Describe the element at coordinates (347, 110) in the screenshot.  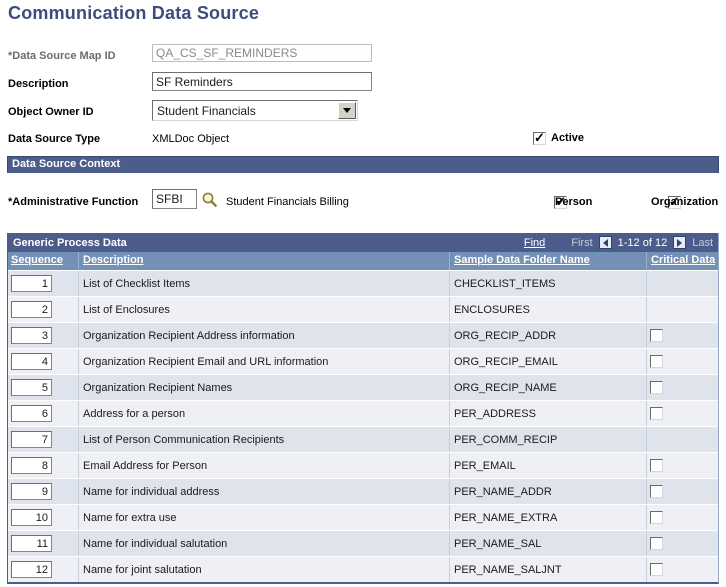
I see `chevron-down-icon` at that location.